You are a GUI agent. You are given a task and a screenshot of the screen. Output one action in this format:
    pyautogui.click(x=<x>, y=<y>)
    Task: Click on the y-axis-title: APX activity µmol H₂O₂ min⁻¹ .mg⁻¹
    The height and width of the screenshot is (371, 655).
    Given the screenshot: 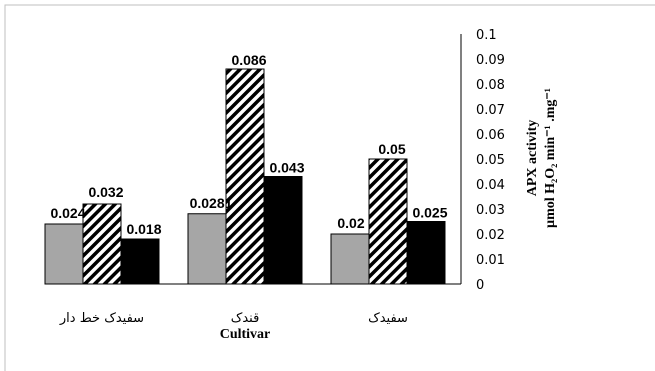 What is the action you would take?
    pyautogui.click(x=541, y=158)
    